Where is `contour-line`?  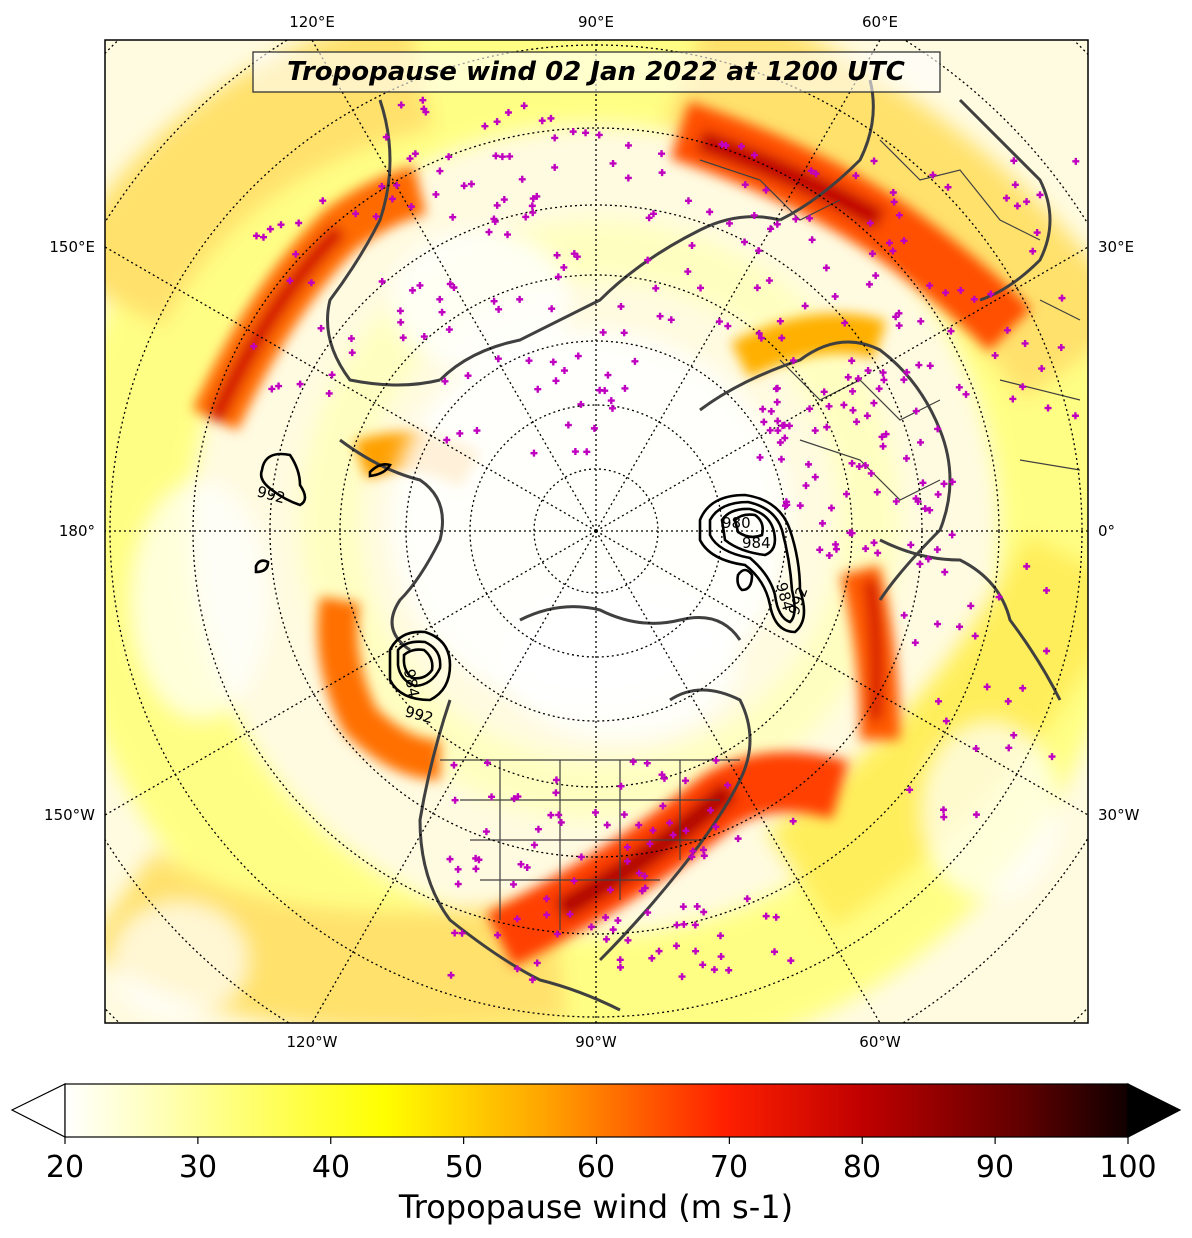
contour-line is located at coordinates (283, 479).